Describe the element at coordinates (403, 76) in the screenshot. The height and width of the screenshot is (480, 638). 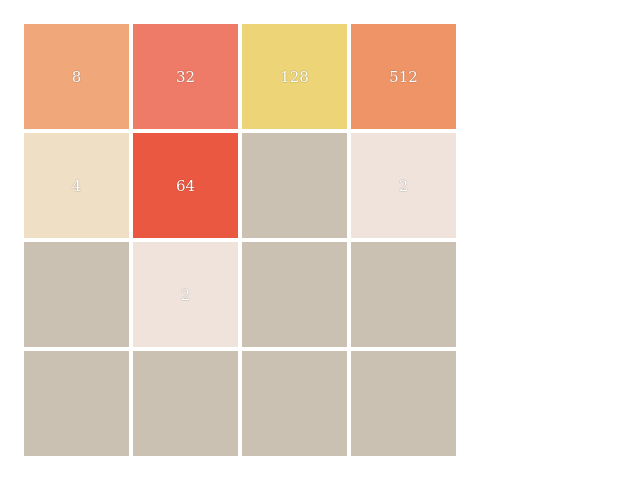
I see `tile: 512` at that location.